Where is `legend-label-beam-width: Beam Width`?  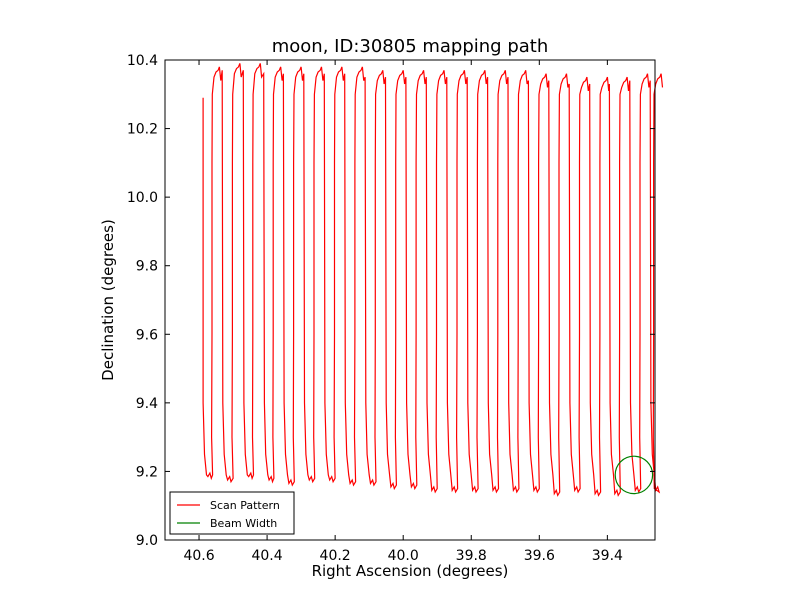 legend-label-beam-width: Beam Width is located at coordinates (243, 523).